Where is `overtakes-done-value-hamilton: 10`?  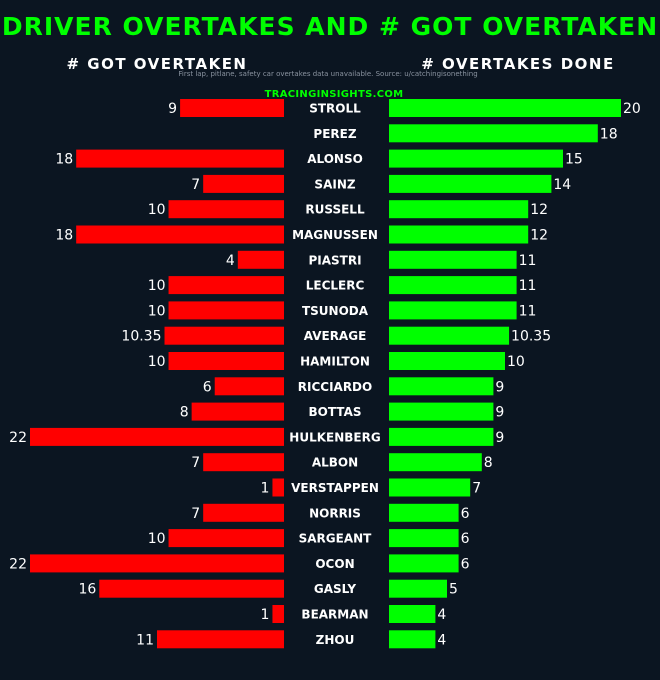 overtakes-done-value-hamilton: 10 is located at coordinates (516, 362).